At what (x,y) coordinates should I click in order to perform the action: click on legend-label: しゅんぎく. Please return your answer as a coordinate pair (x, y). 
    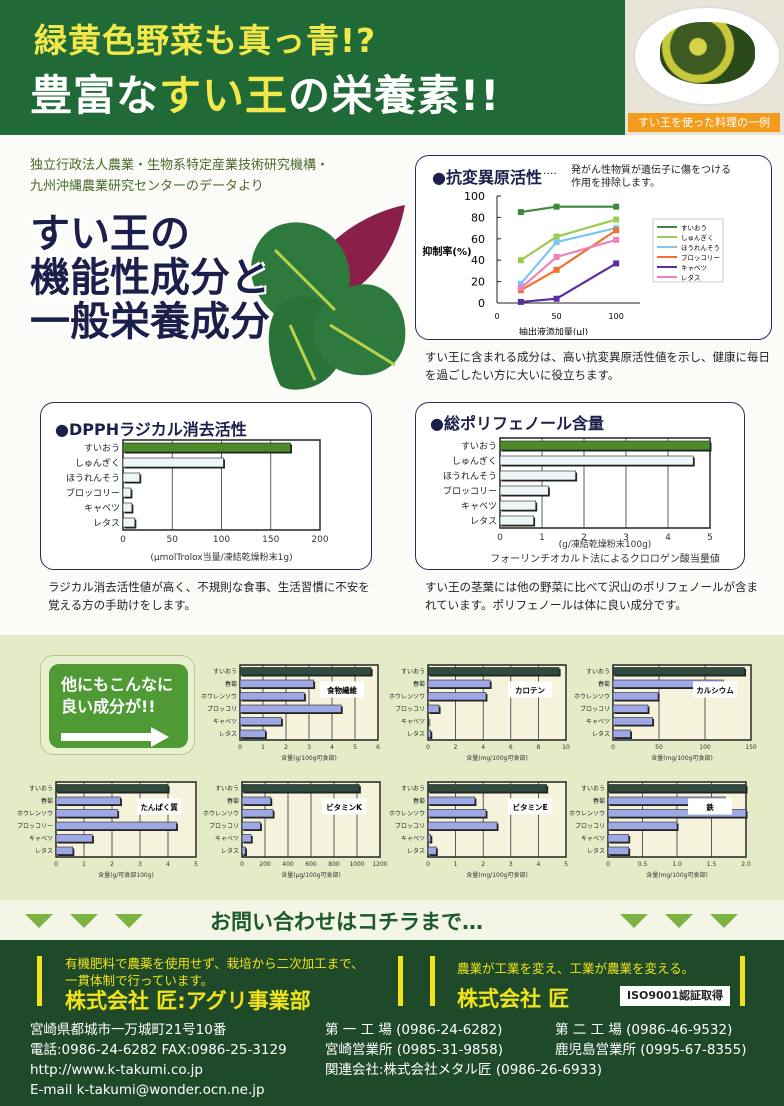
    Looking at the image, I should click on (697, 237).